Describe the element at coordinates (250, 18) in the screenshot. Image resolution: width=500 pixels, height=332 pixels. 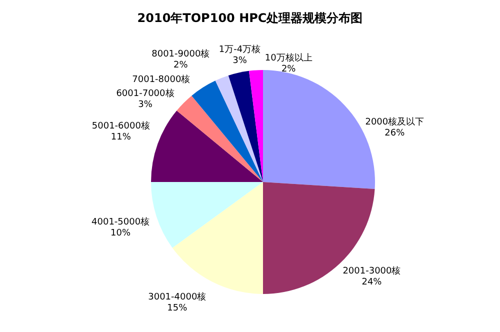
I see `title: 2010年TOP100 HPC处理器规模分布图` at that location.